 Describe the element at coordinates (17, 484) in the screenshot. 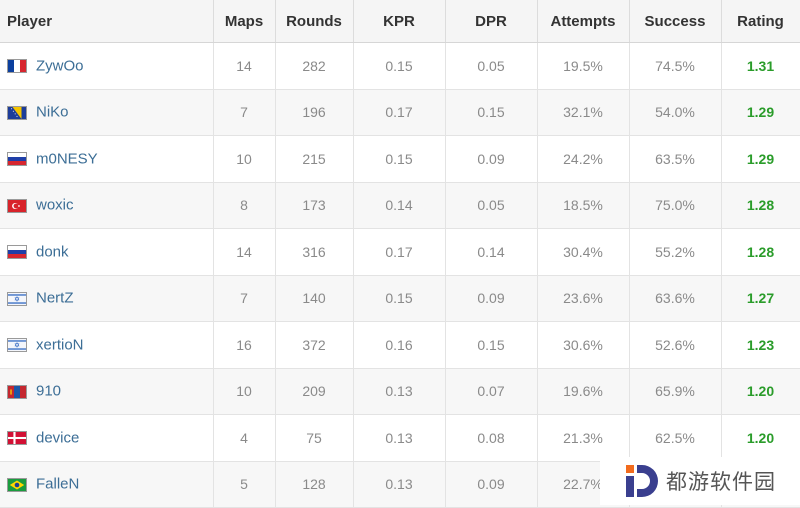

I see `brazil-flag-icon` at that location.